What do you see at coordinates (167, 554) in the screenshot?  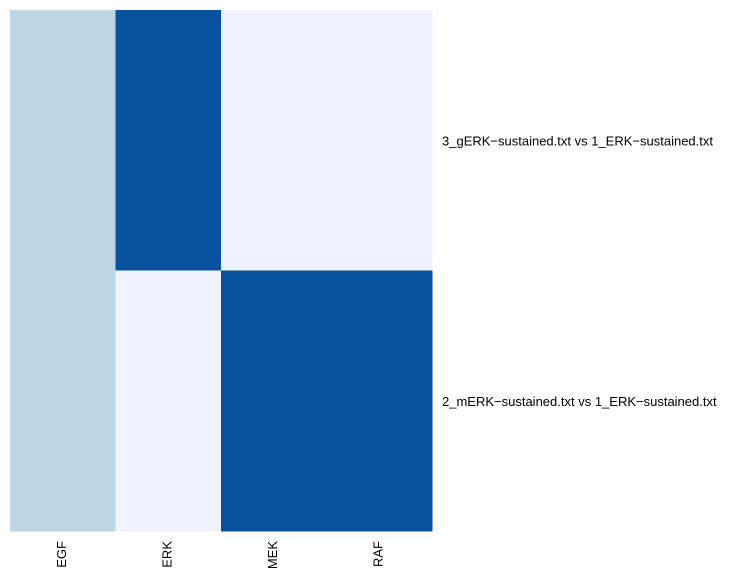 I see `column-label-erk: ERK` at bounding box center [167, 554].